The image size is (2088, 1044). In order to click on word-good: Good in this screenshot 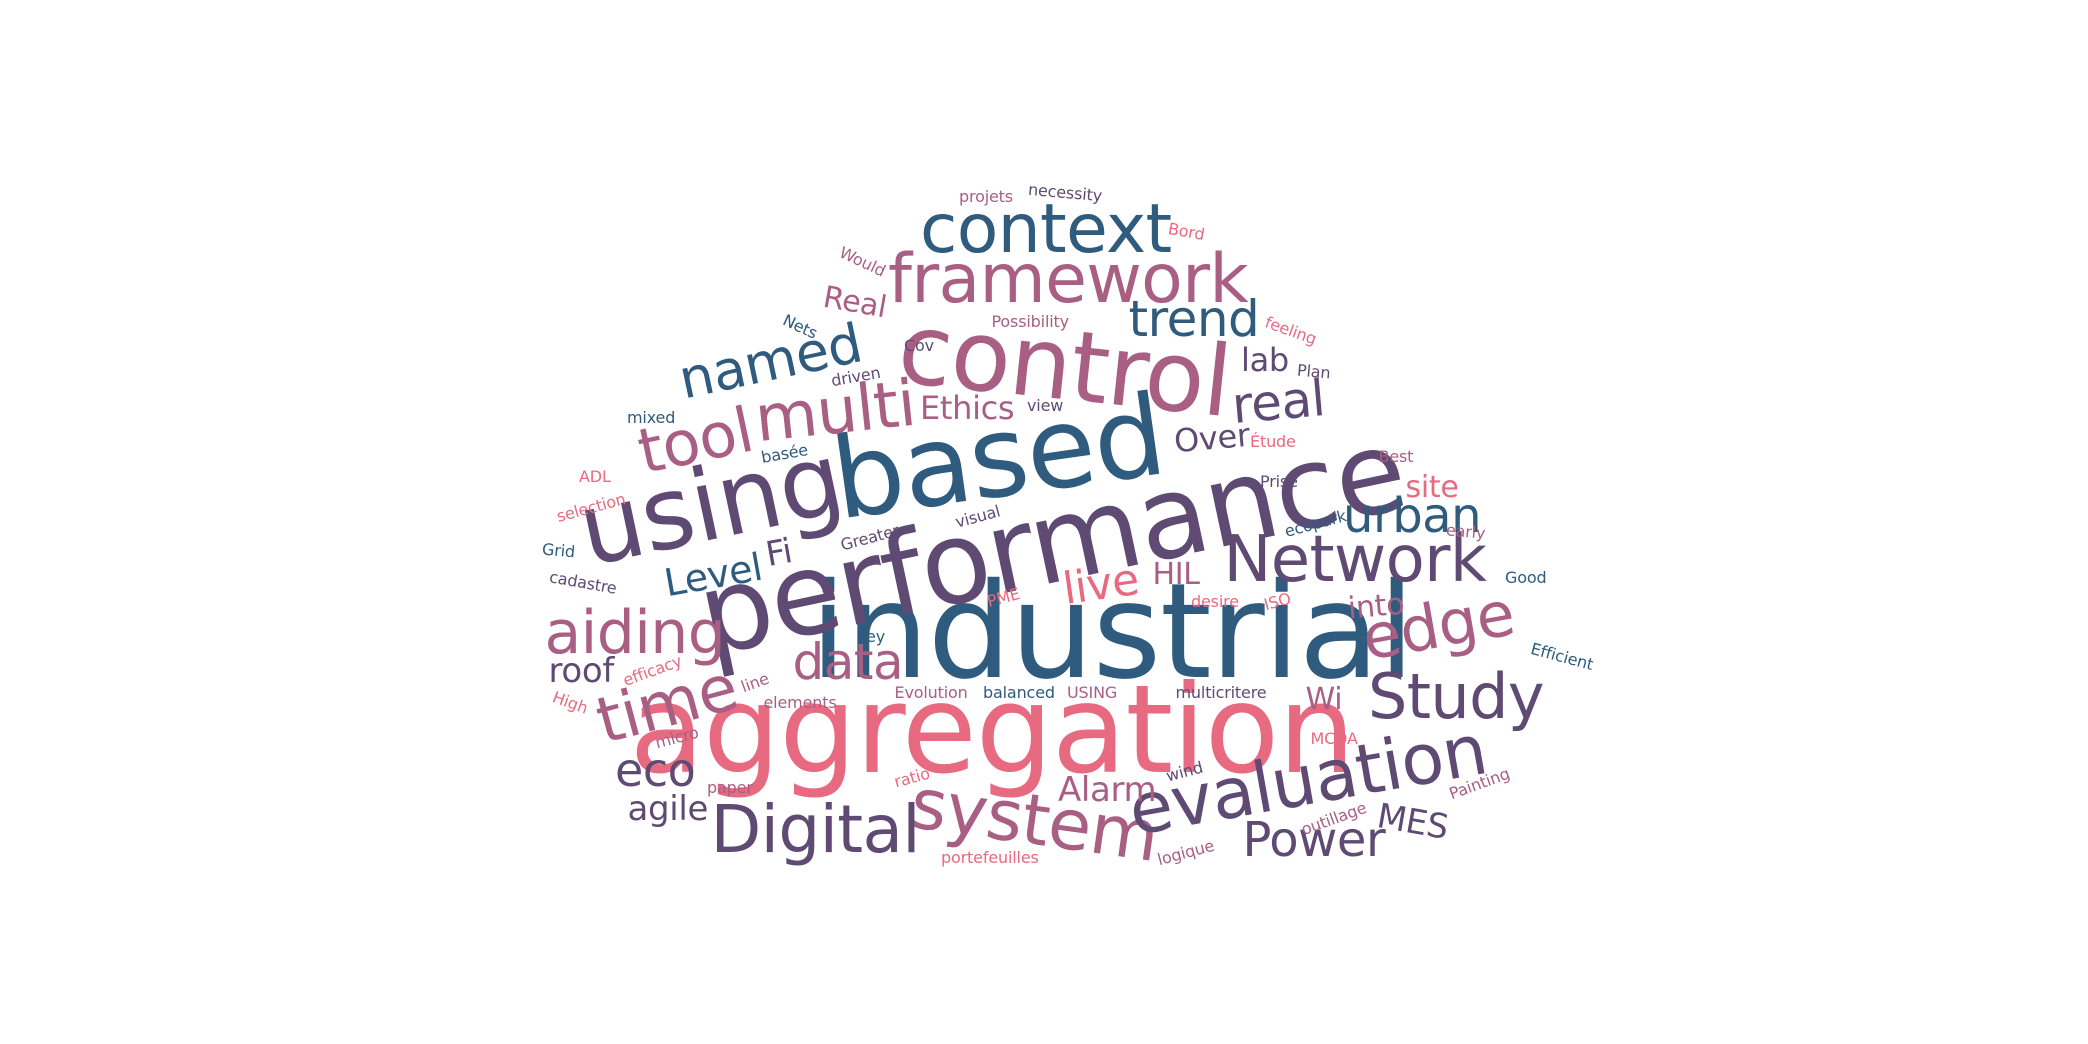, I will do `click(1526, 577)`.